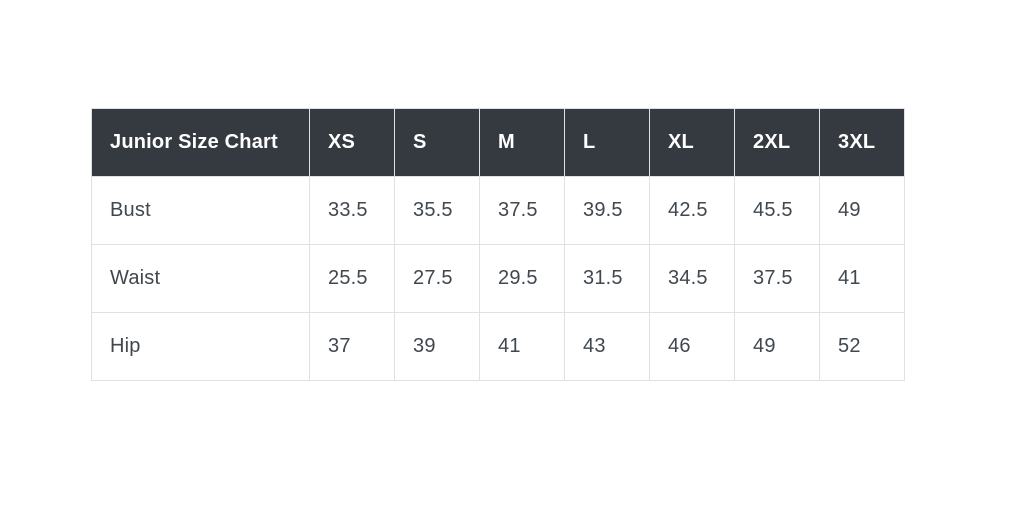  Describe the element at coordinates (437, 346) in the screenshot. I see `table-cell: 39` at that location.